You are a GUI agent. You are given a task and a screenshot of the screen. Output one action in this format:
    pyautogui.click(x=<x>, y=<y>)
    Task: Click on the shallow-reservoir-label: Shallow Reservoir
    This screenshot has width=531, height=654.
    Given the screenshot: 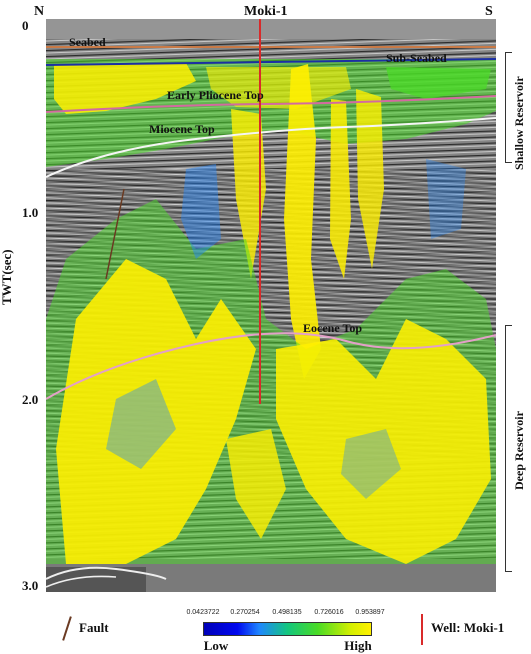 What is the action you would take?
    pyautogui.click(x=519, y=123)
    